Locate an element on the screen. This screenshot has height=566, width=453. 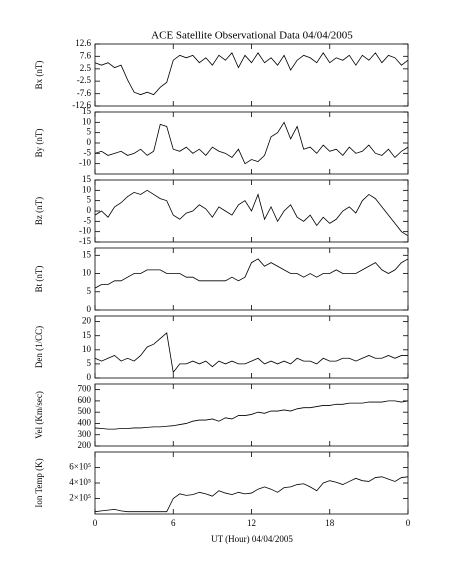
y-tick-label: 6×10⁵ is located at coordinates (80, 467).